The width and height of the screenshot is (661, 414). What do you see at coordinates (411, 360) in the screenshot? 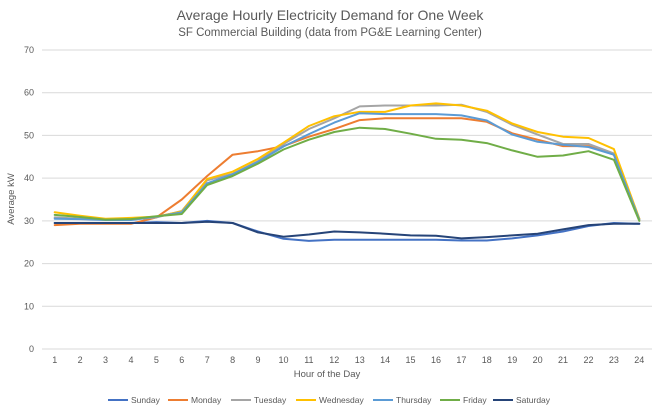
I see `x-tick-label: 15` at bounding box center [411, 360].